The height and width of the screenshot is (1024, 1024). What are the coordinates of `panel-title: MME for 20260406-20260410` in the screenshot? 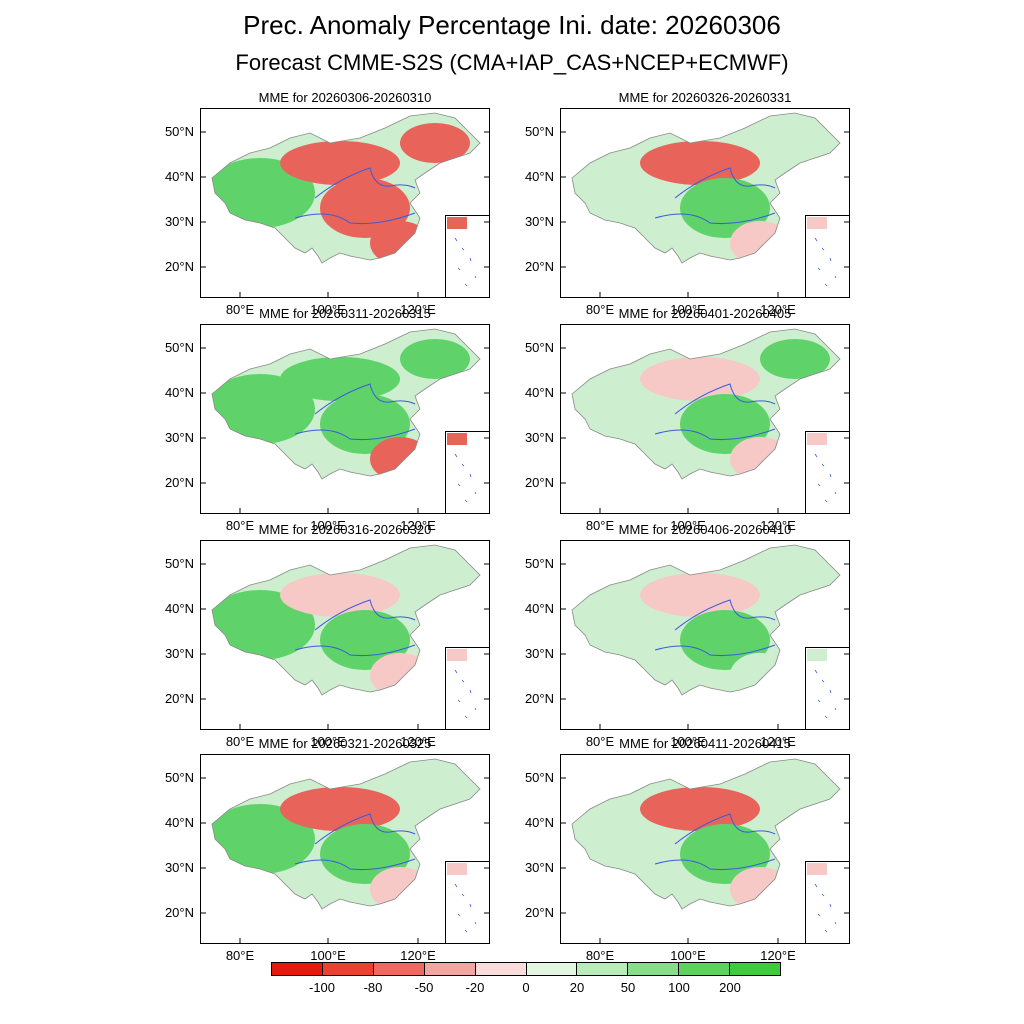 It's located at (705, 529).